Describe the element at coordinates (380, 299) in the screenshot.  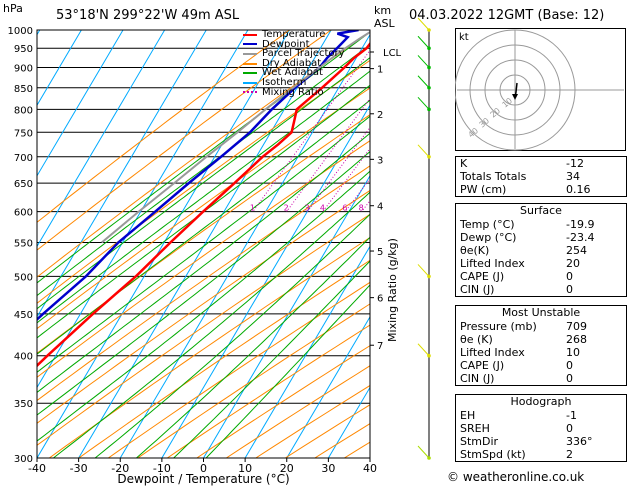
I see `km-tick-label: 6` at that location.